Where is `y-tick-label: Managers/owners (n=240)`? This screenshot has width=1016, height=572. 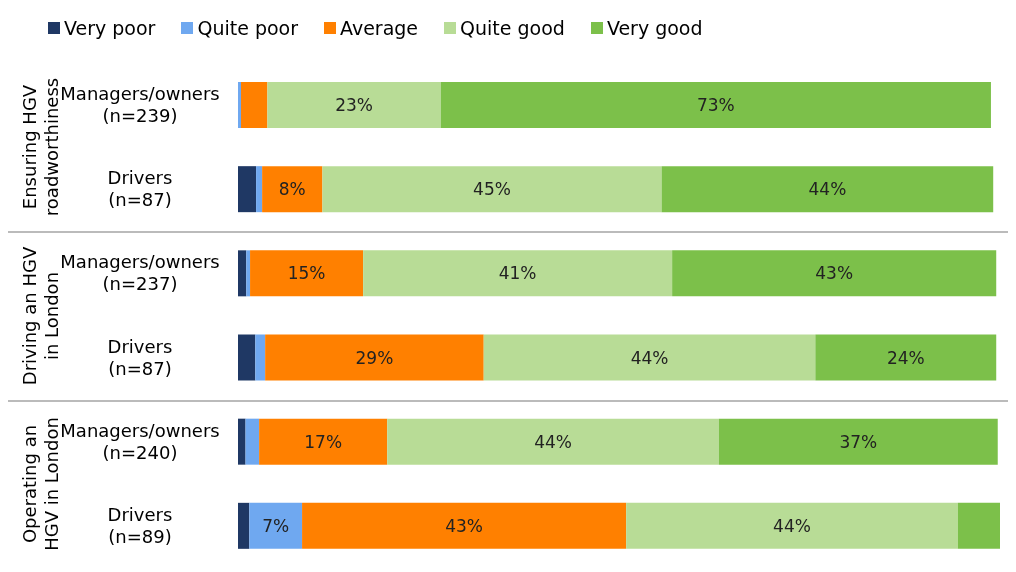 y-tick-label: Managers/owners (n=240) is located at coordinates (140, 441).